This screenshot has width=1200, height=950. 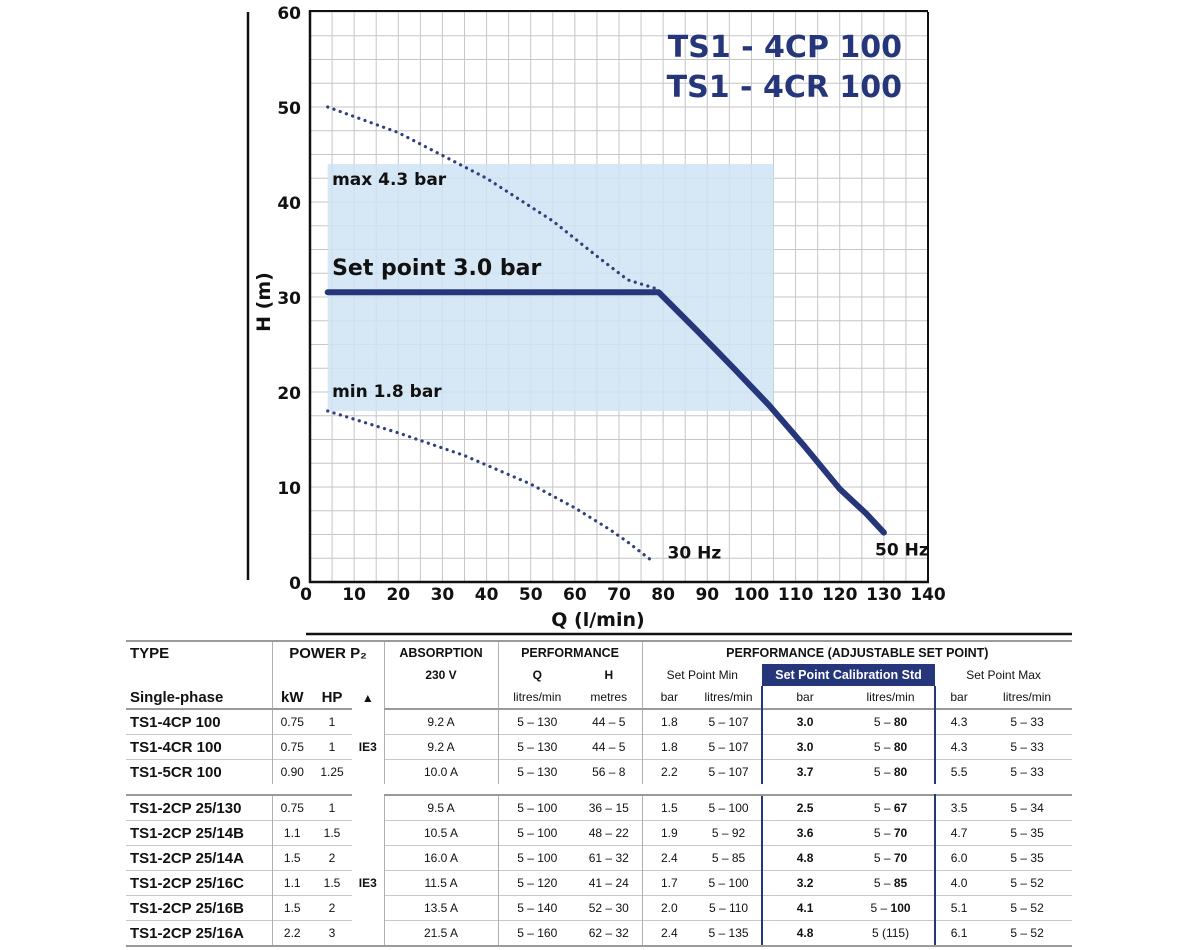 I want to click on th-cal-litres: litres/min, so click(x=892, y=697).